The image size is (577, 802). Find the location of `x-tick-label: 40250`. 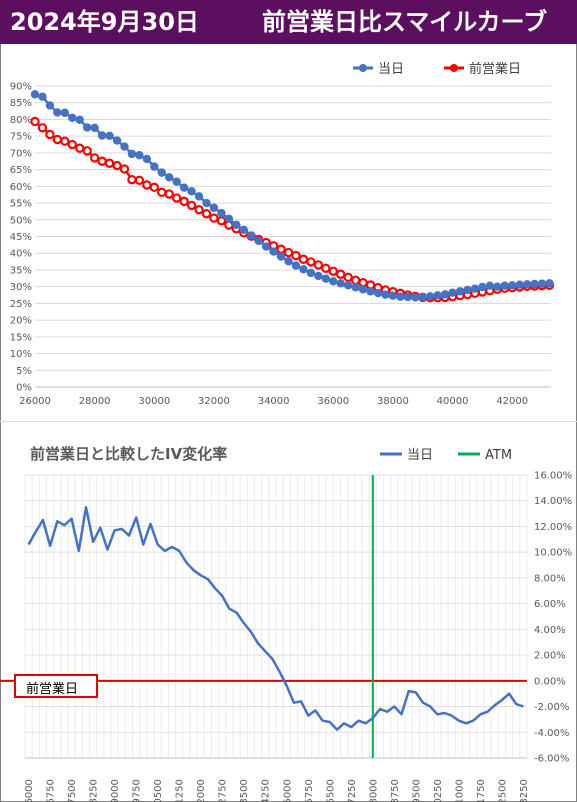

x-tick-label: 40250 is located at coordinates (438, 790).